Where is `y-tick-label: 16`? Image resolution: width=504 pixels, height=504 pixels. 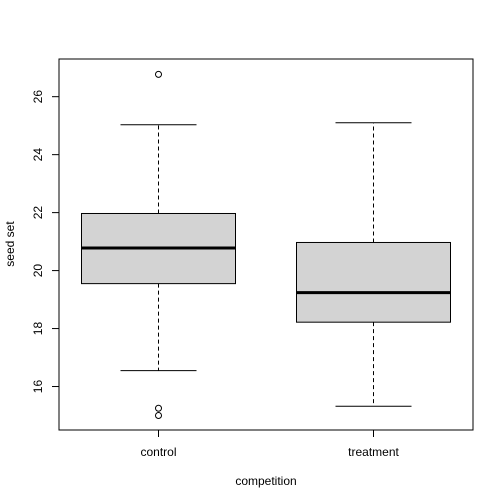 y-tick-label: 16 is located at coordinates (38, 387).